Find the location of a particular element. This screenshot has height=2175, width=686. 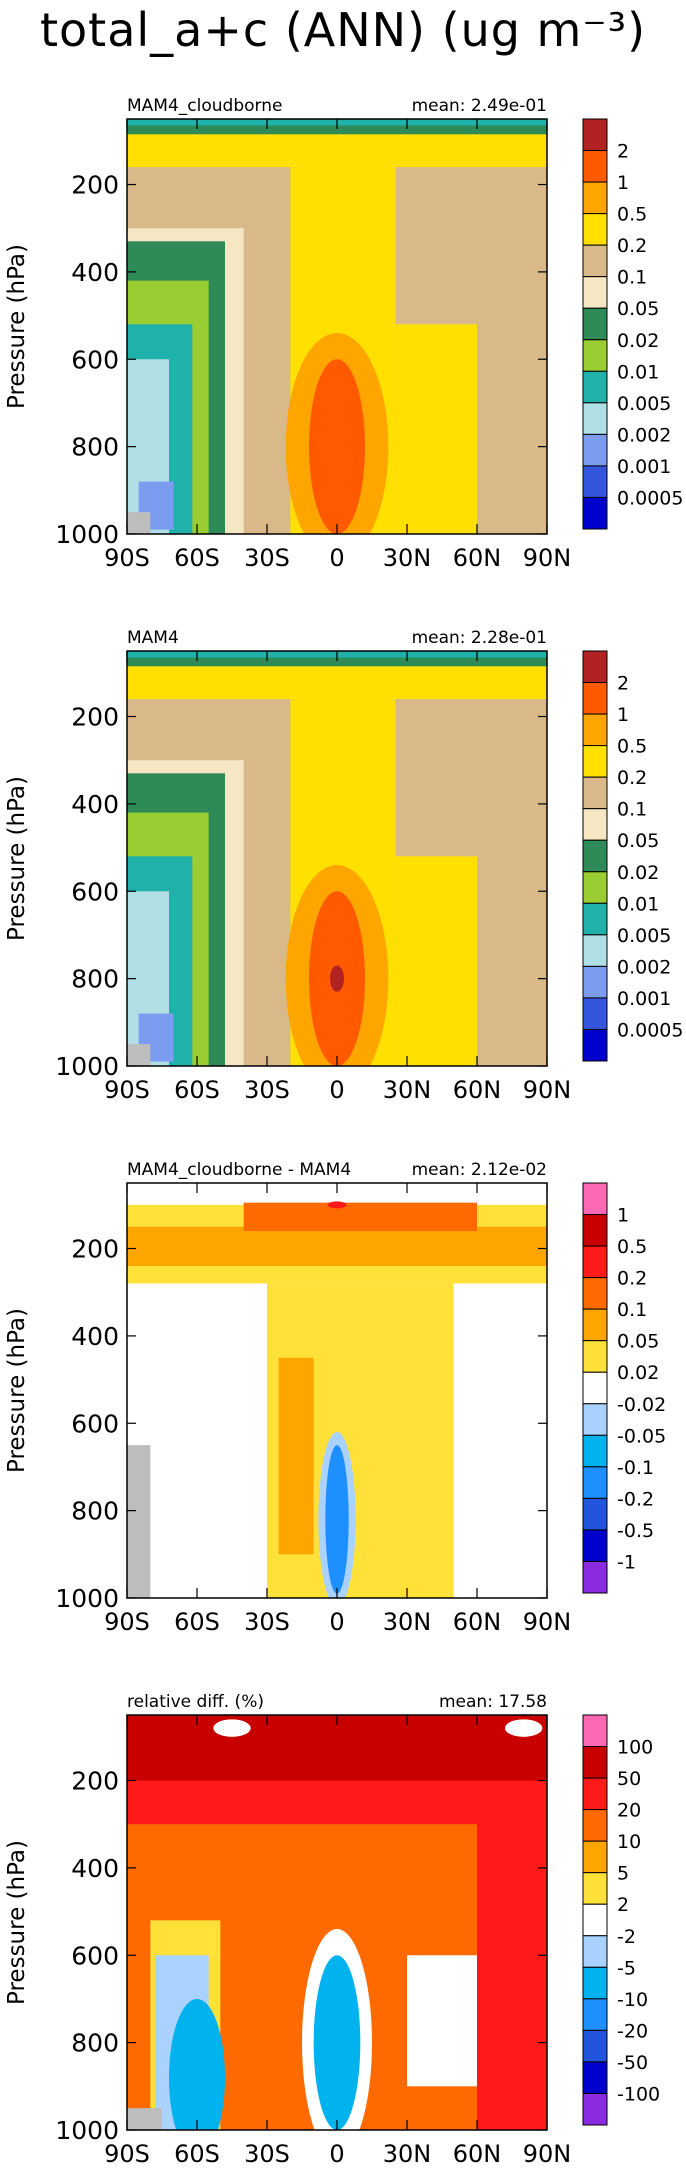

colorbar-label: 0.002 is located at coordinates (644, 435).